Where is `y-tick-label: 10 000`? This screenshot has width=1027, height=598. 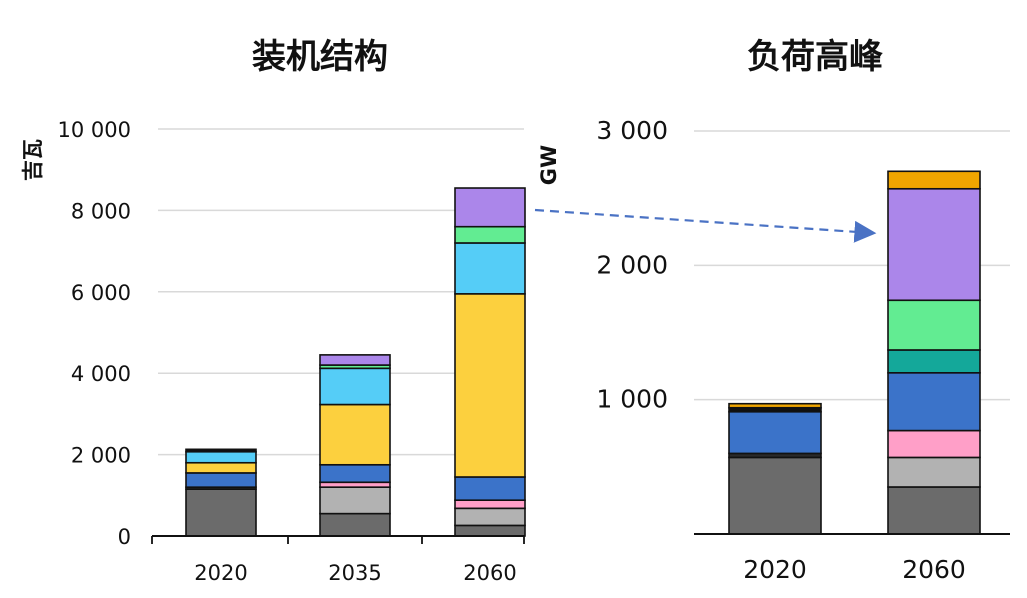 y-tick-label: 10 000 is located at coordinates (94, 130).